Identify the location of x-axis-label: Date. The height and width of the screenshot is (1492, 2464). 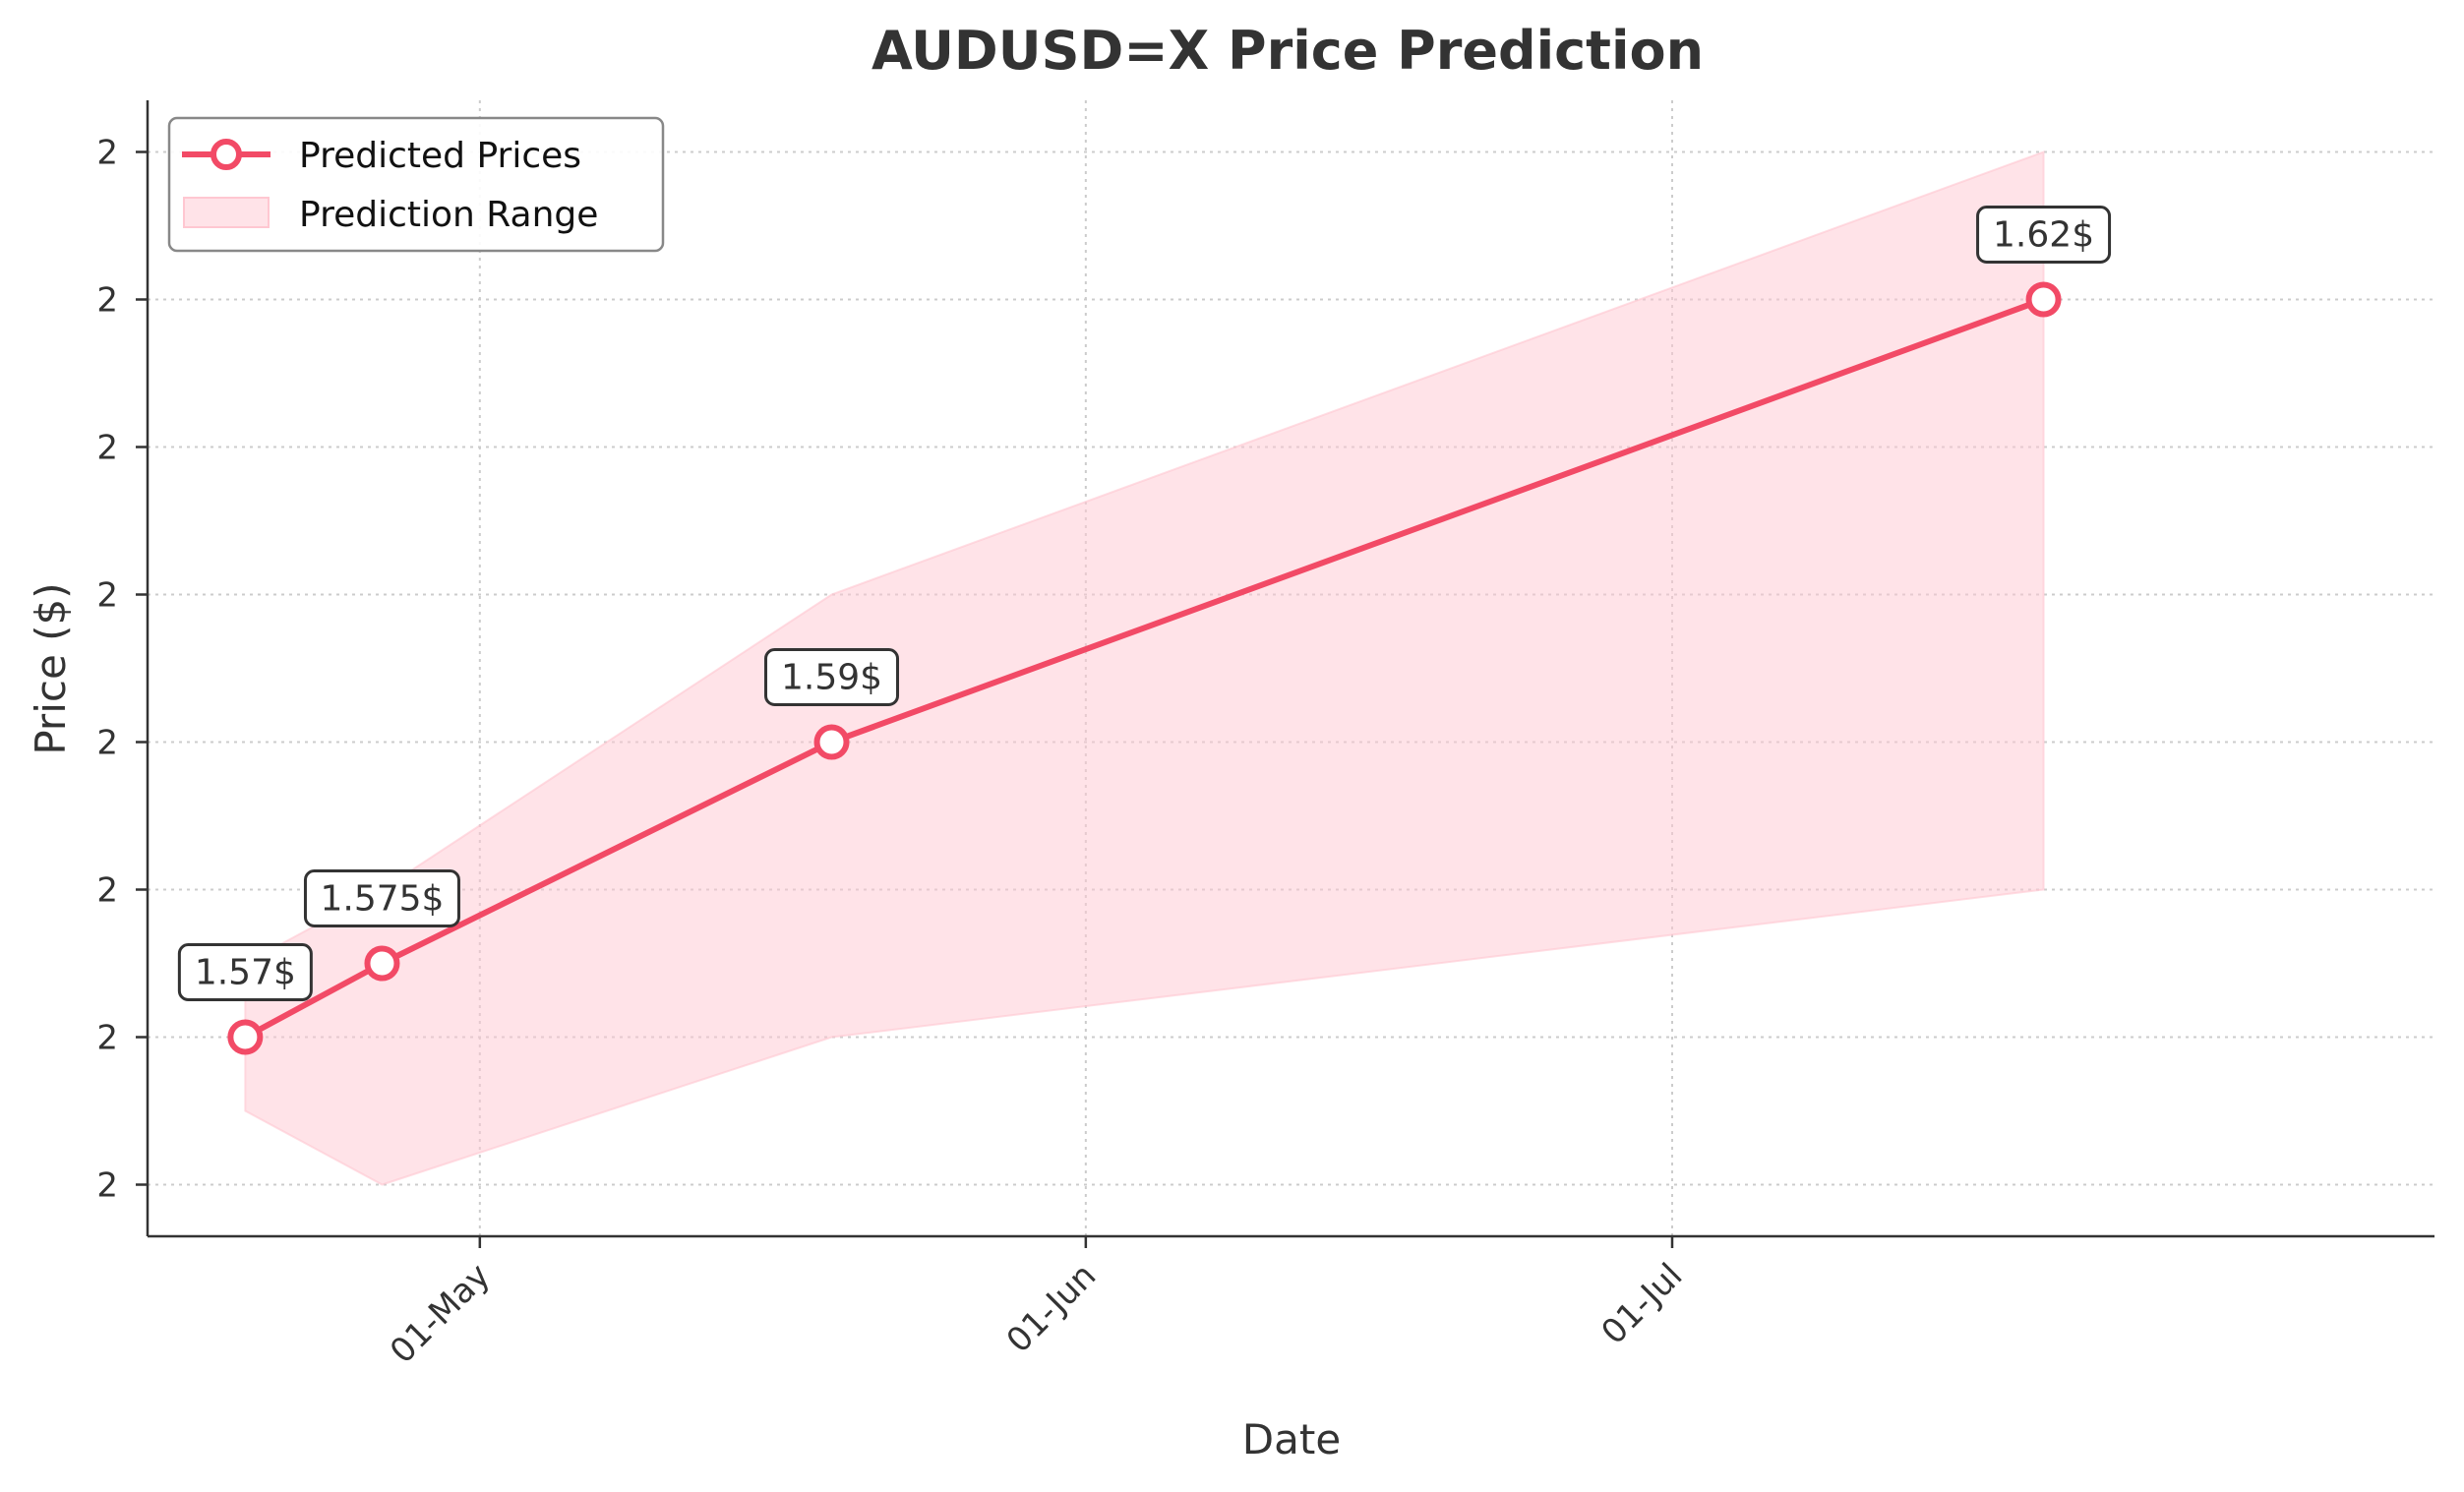
(1292, 1439).